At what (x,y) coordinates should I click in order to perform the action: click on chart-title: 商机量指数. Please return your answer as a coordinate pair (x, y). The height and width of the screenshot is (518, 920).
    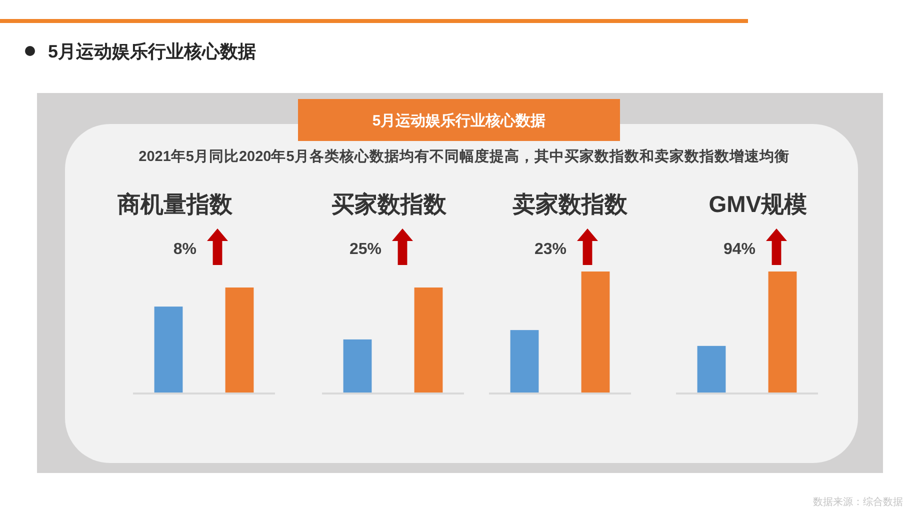
    Looking at the image, I should click on (175, 204).